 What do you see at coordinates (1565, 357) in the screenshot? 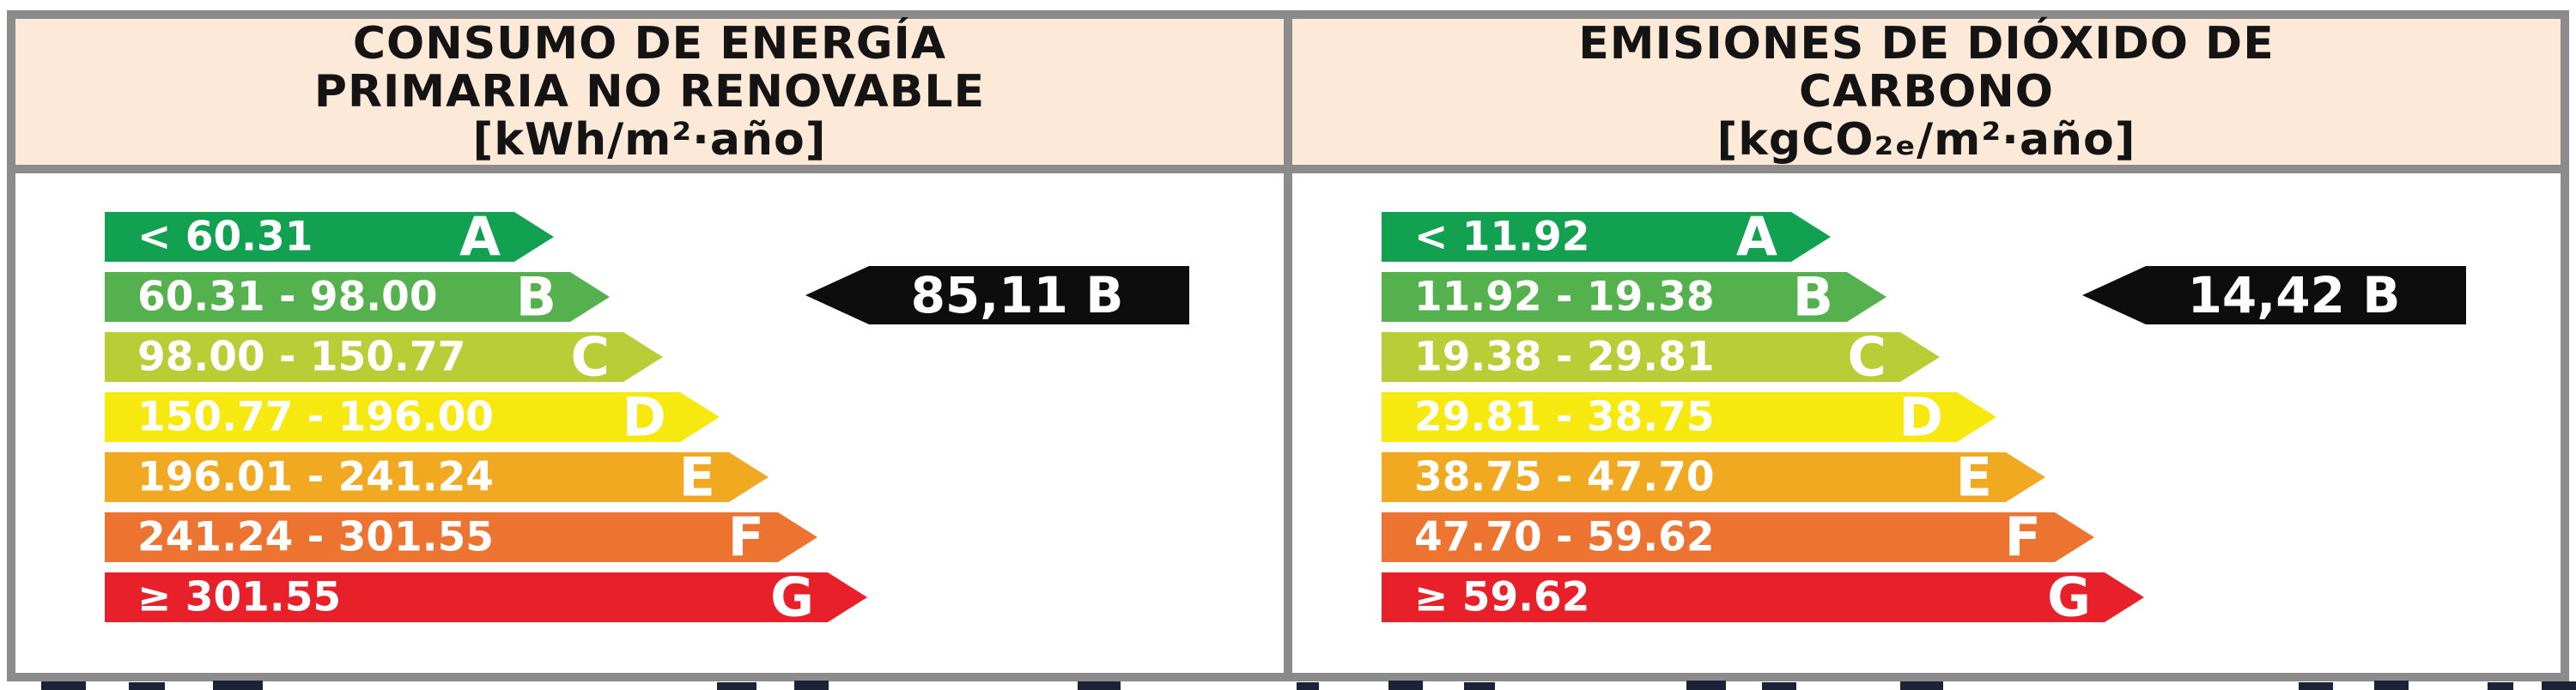
I see `rating-range-c: 19.38 - 29.81` at bounding box center [1565, 357].